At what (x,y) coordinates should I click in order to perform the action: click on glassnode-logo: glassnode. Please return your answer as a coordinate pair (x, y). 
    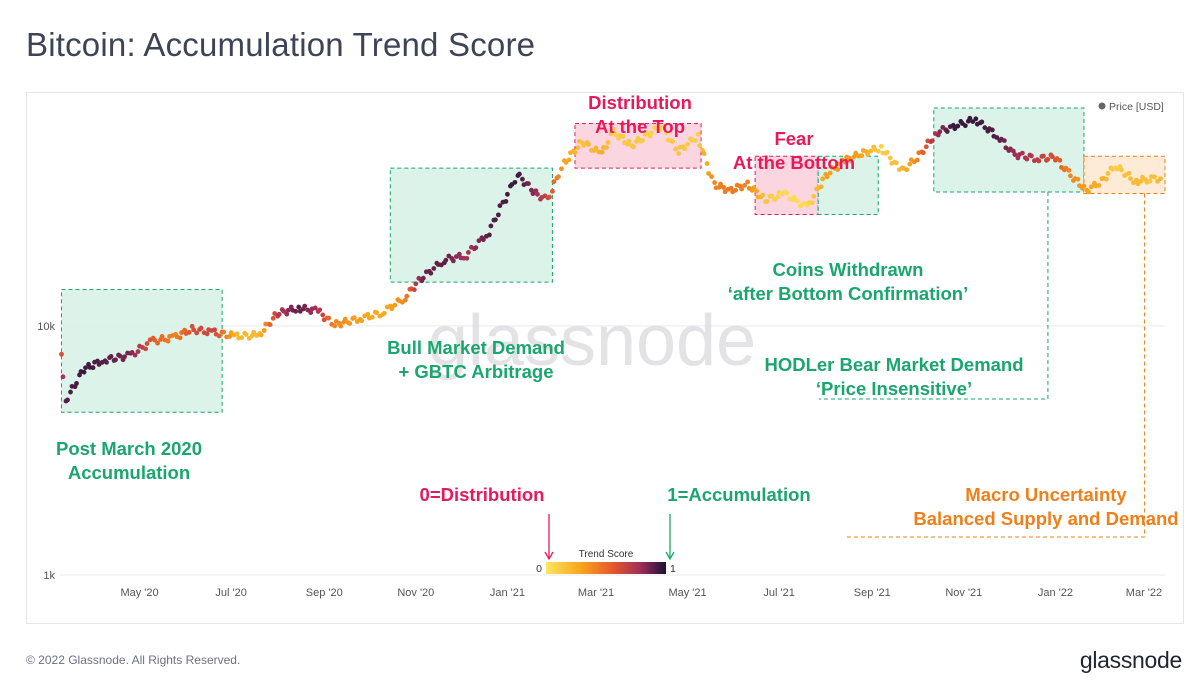
    Looking at the image, I should click on (1130, 660).